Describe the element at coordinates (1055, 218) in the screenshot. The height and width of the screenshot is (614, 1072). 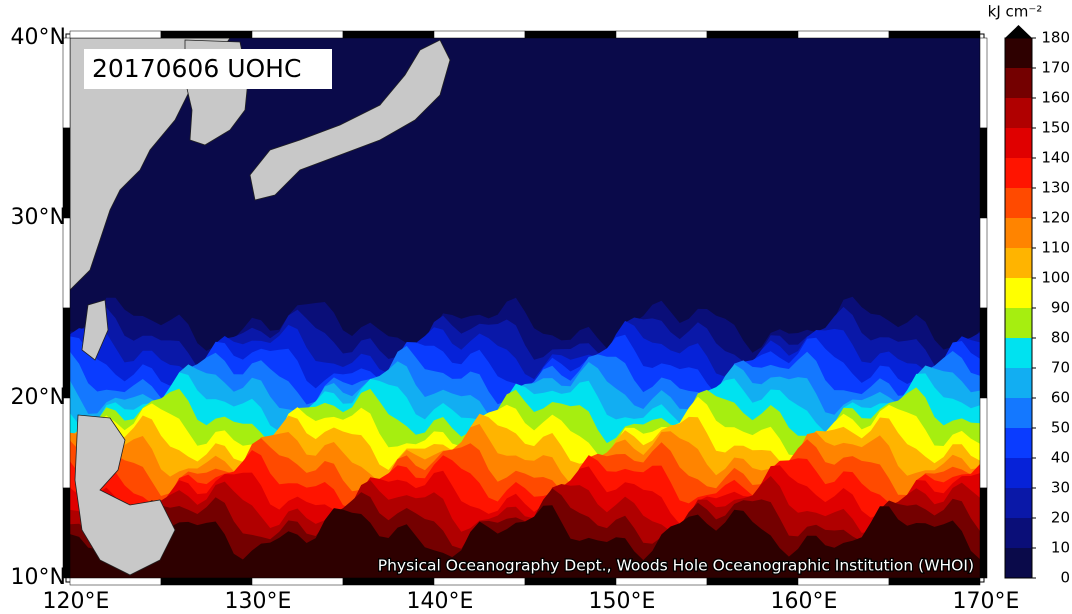
I see `colorbar-tick-label: 120` at that location.